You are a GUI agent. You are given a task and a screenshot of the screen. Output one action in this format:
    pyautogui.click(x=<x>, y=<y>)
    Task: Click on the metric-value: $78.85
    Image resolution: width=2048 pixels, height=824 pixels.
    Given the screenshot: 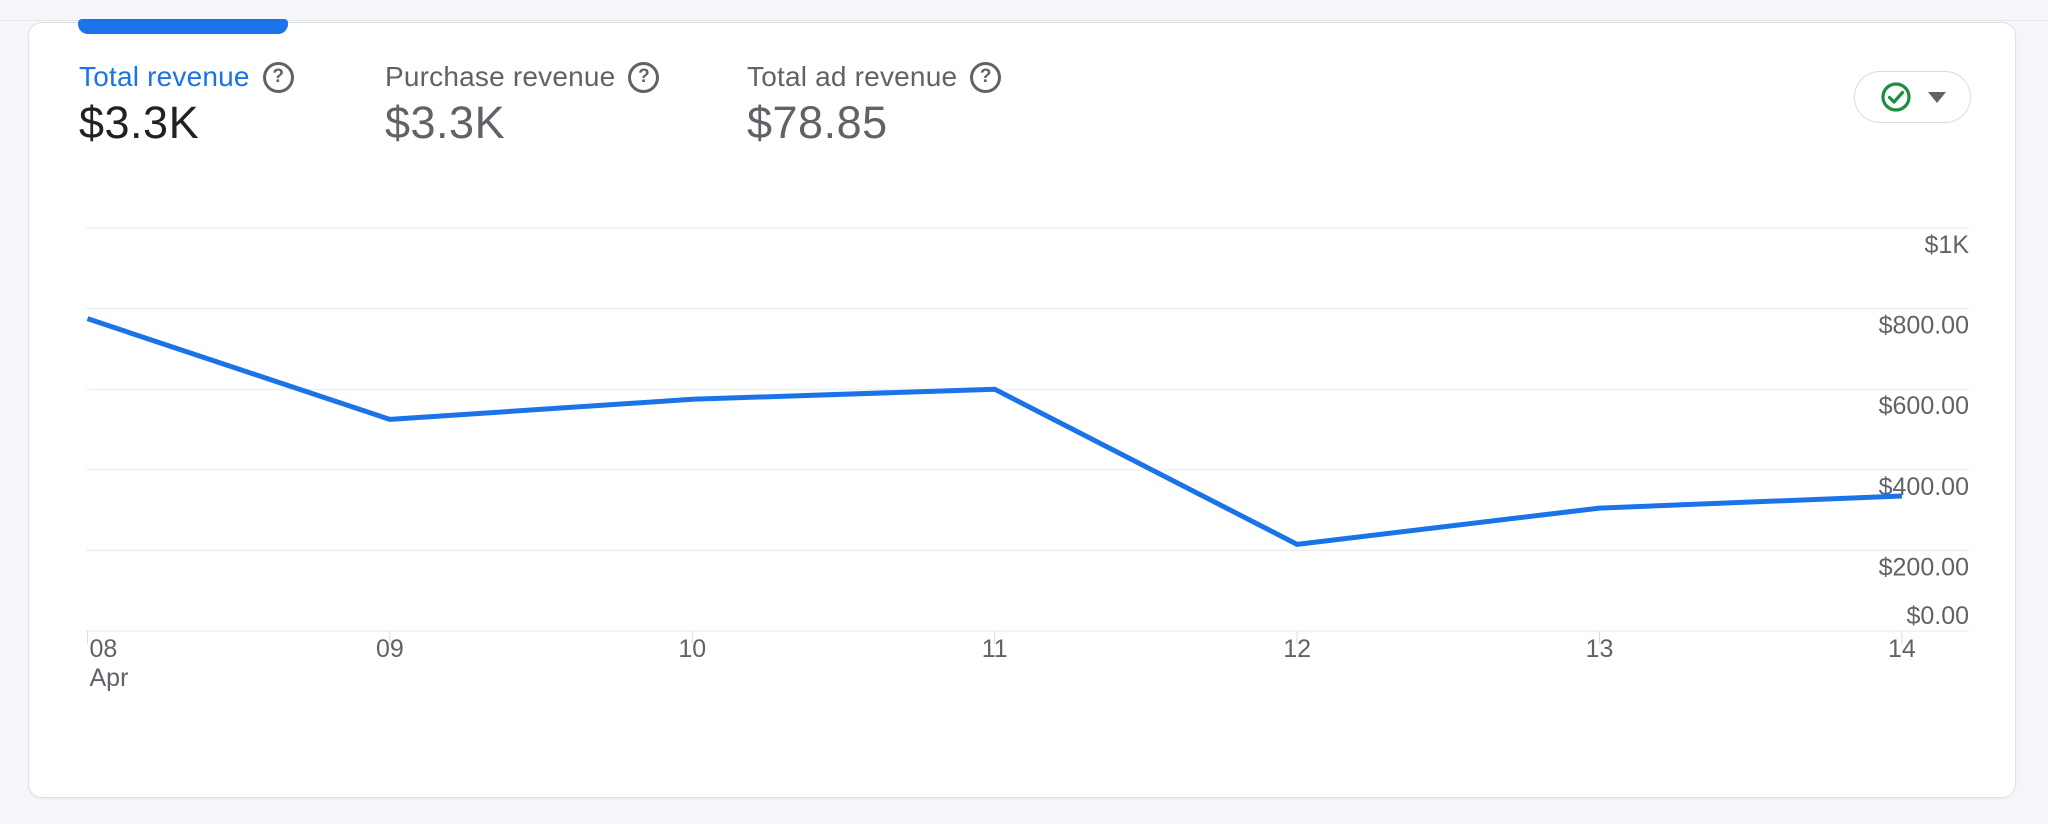 What is the action you would take?
    pyautogui.click(x=817, y=122)
    